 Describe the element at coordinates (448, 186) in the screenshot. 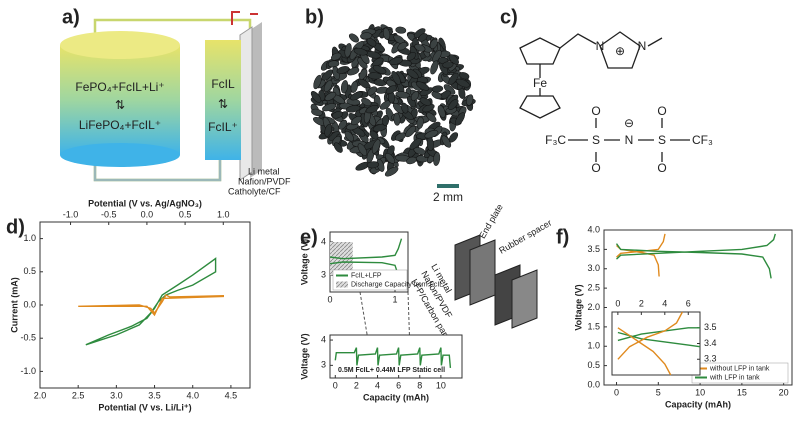

I see `scale-bar` at that location.